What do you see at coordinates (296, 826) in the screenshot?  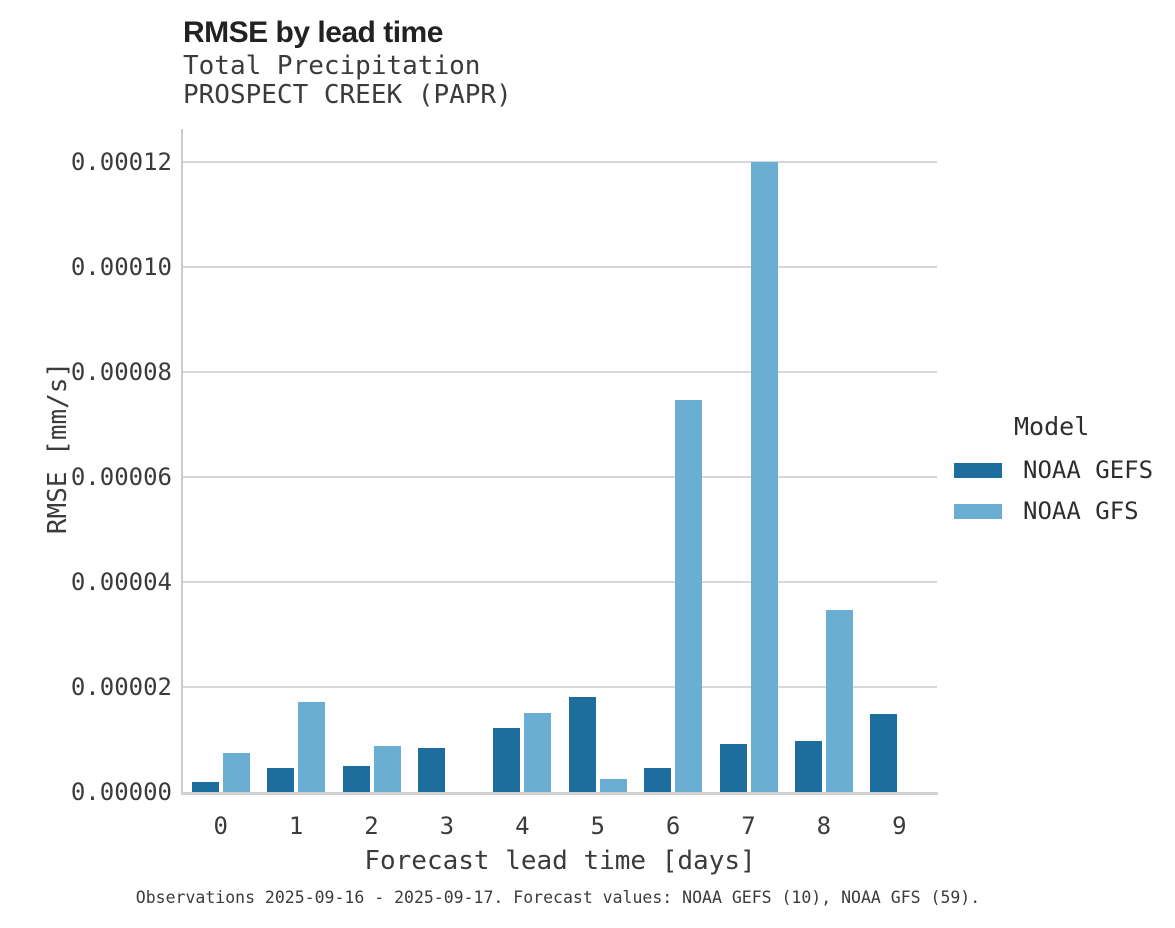 I see `x-tick-label: 1` at bounding box center [296, 826].